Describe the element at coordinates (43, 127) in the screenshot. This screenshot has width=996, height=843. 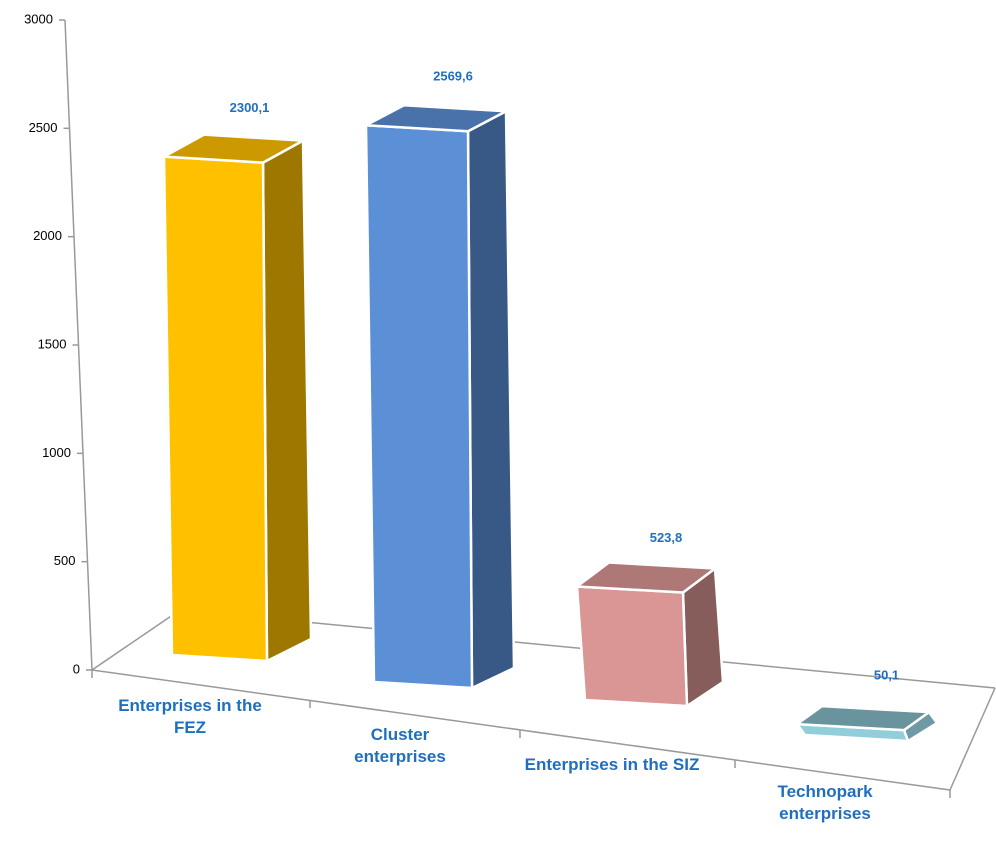
I see `y-tick-label: 2500` at that location.